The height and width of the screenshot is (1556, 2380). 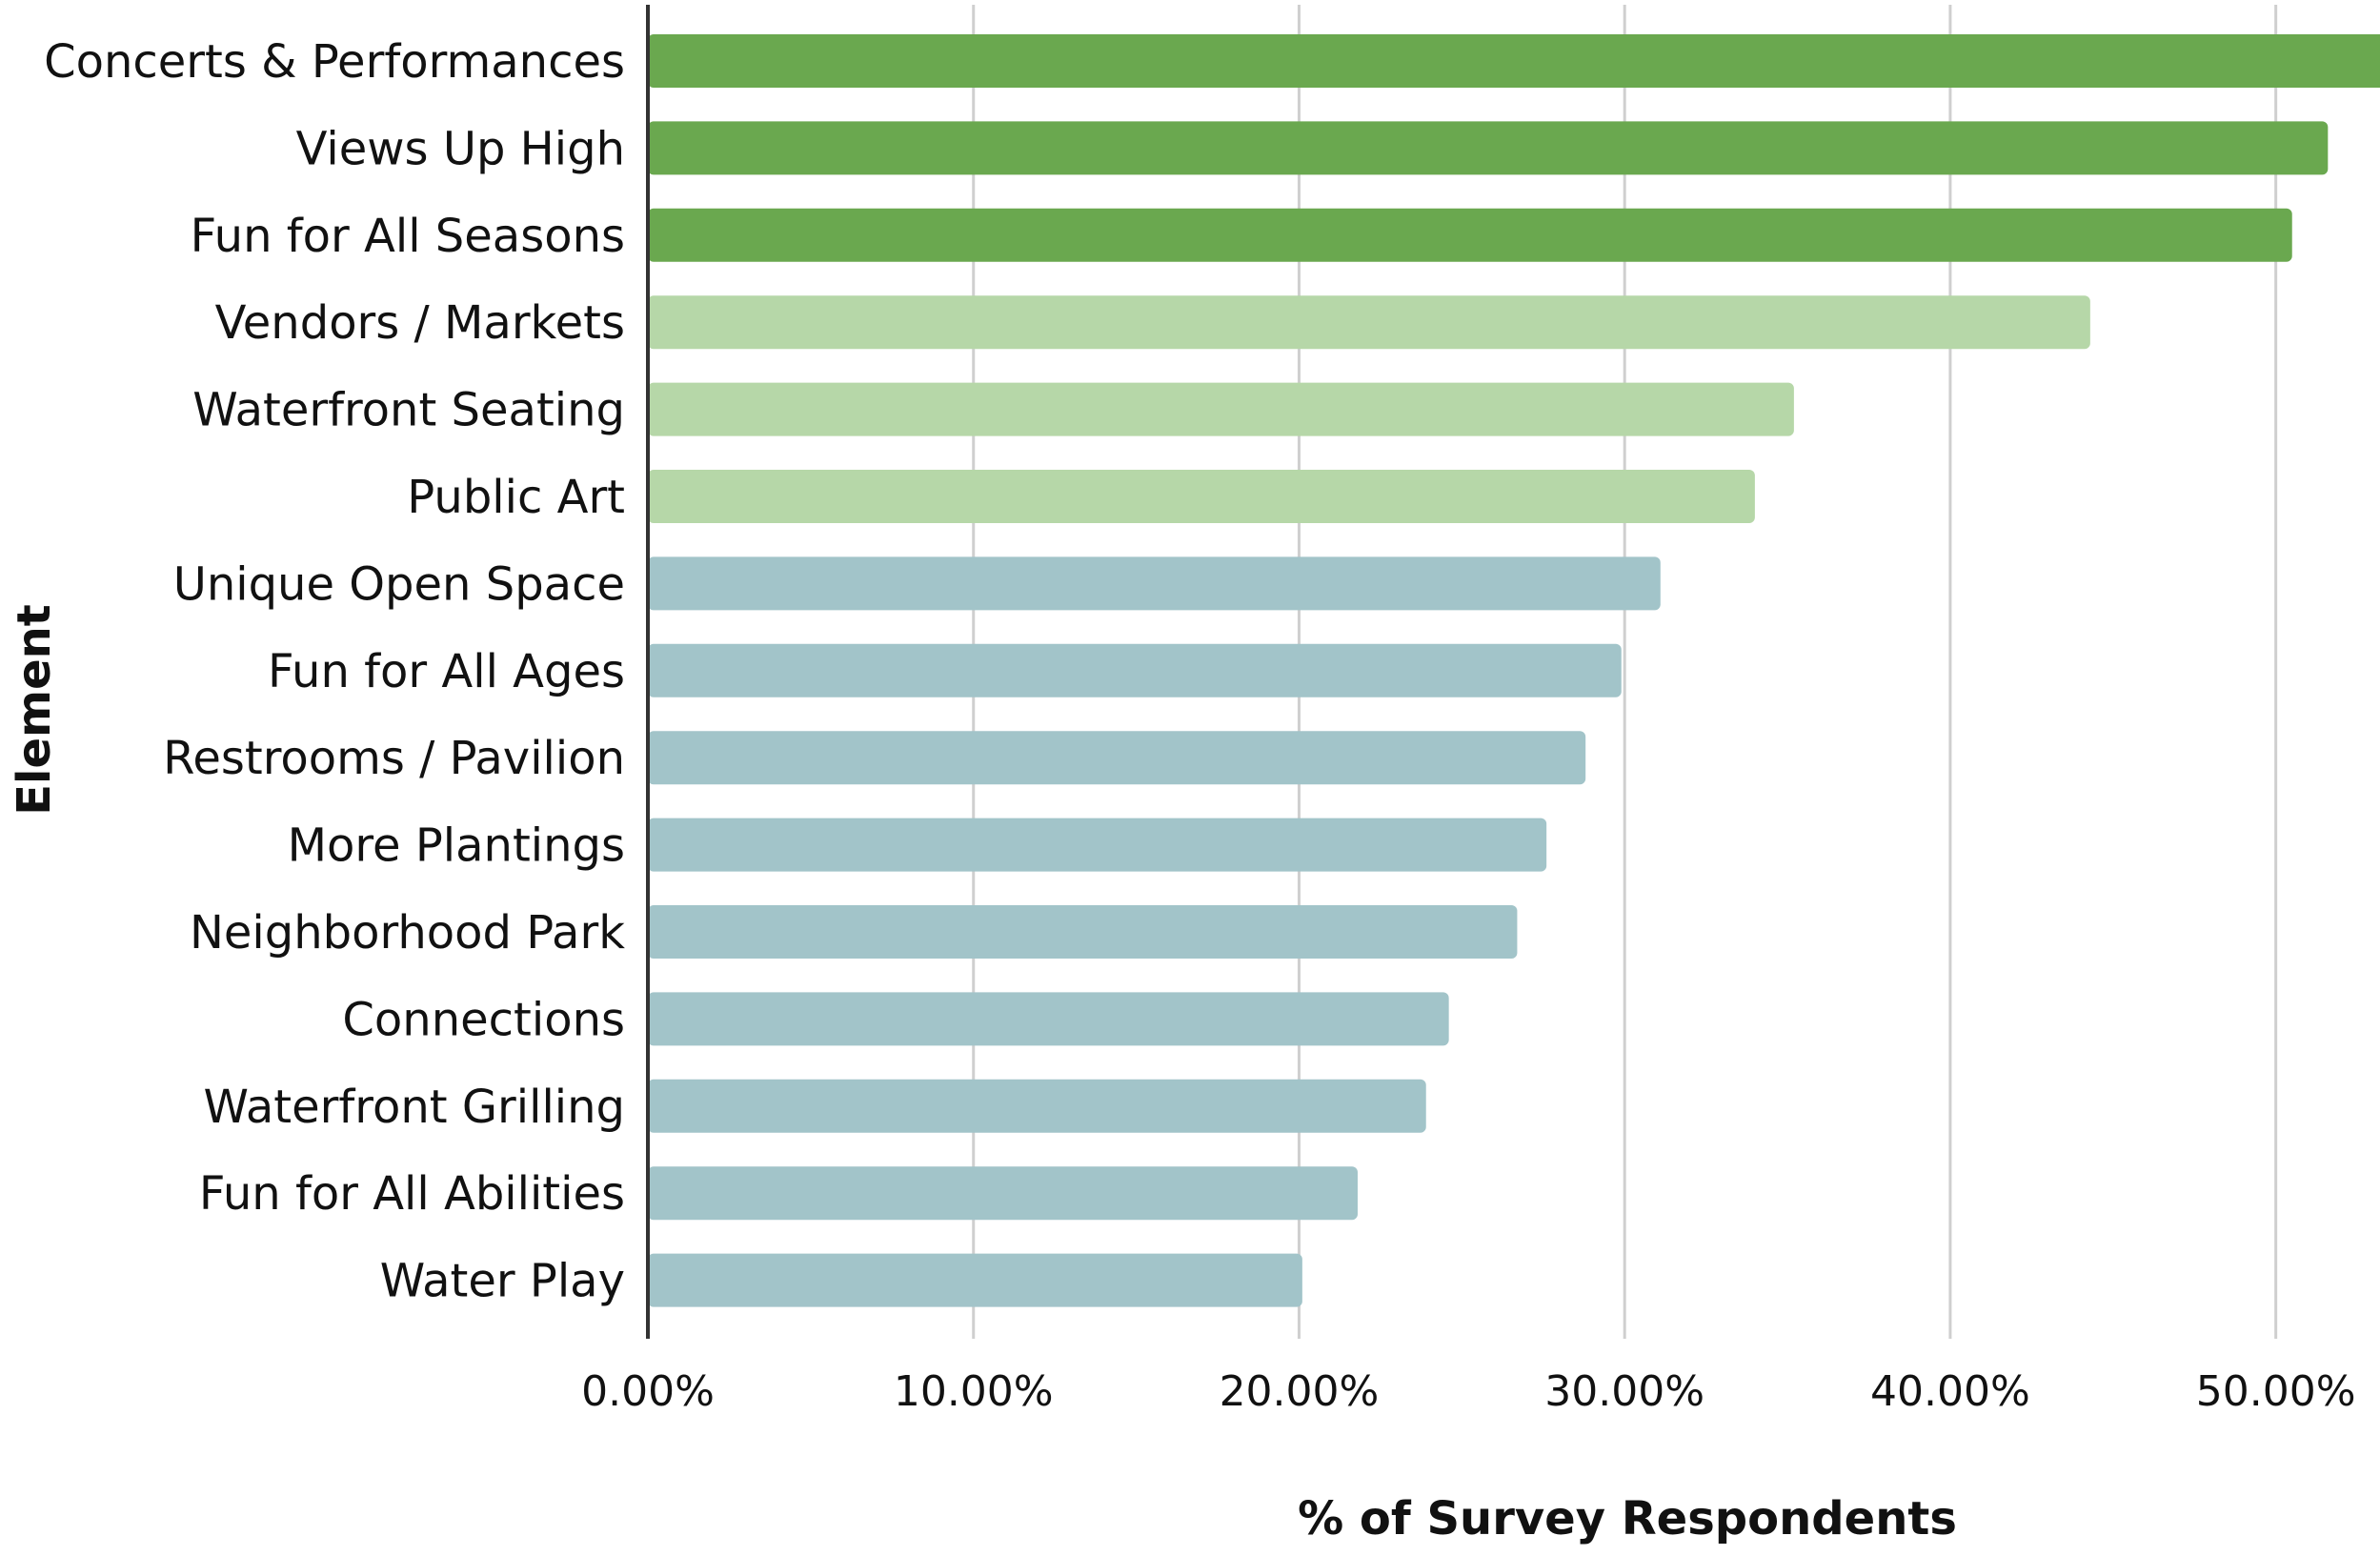 I want to click on y-axis-title: Element, so click(x=34, y=709).